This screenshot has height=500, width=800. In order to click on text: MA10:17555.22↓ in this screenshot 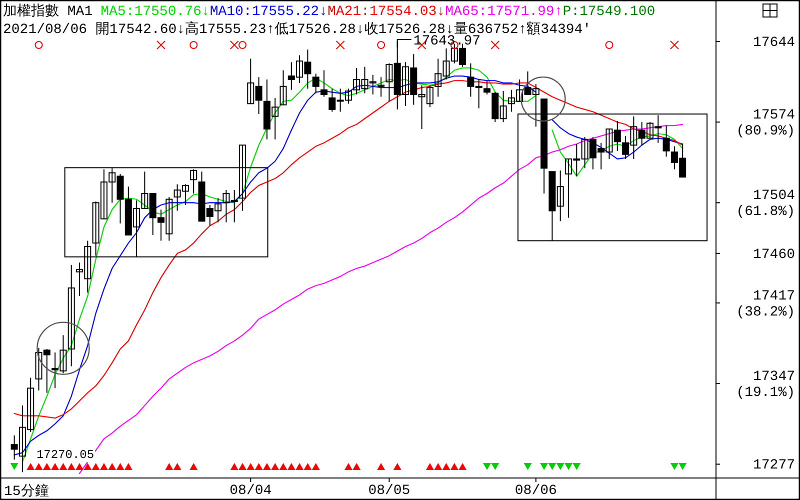, I will do `click(269, 12)`.